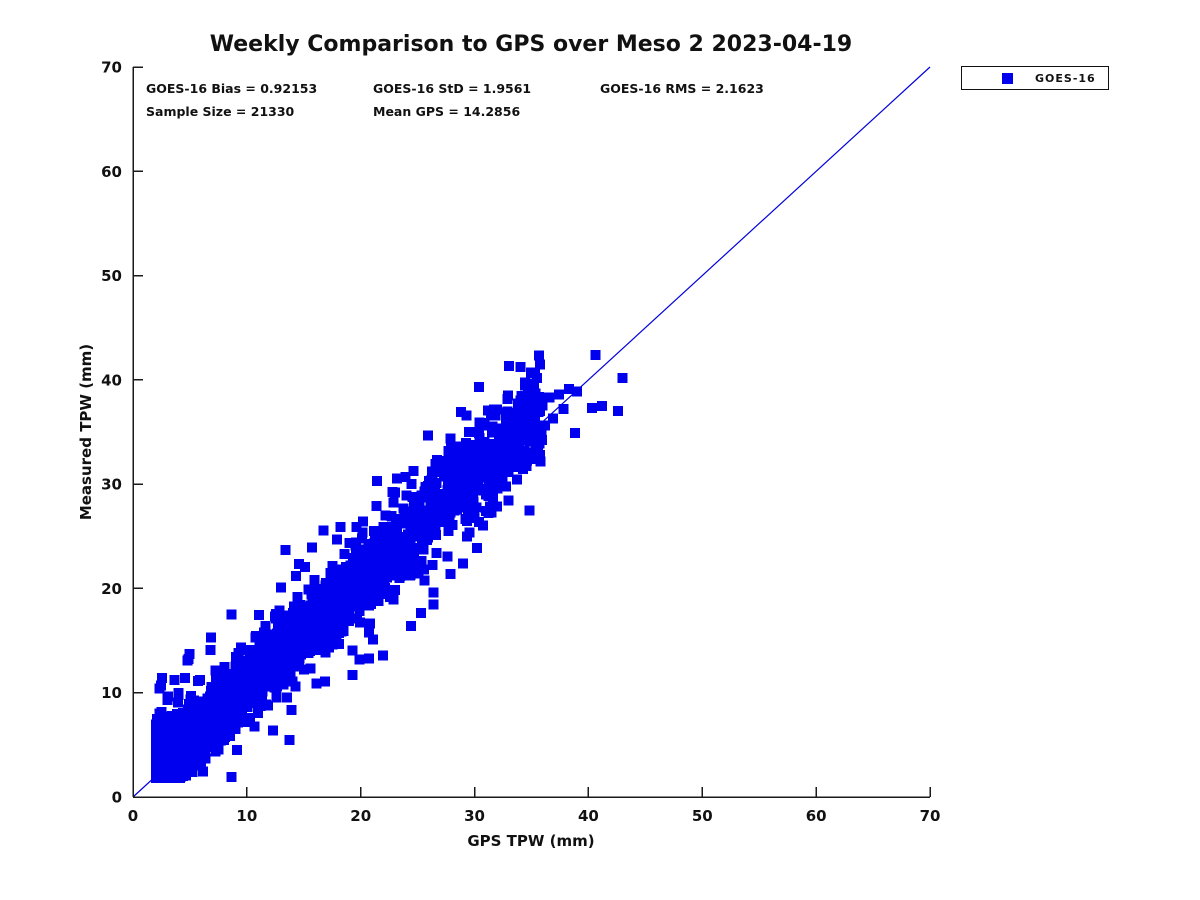 The width and height of the screenshot is (1200, 900). What do you see at coordinates (232, 88) in the screenshot?
I see `stat-bias-text: GOES-16 Bias = 0.92153` at bounding box center [232, 88].